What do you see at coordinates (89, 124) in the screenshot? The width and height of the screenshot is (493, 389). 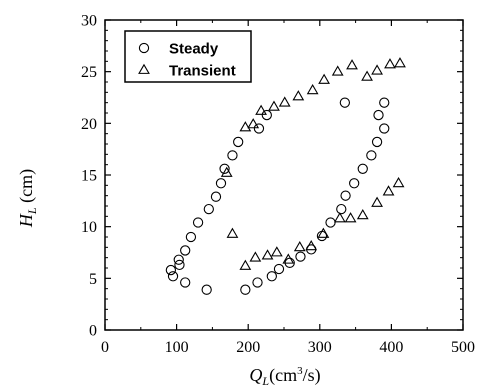 I see `y-tick-label: 20` at bounding box center [89, 124].